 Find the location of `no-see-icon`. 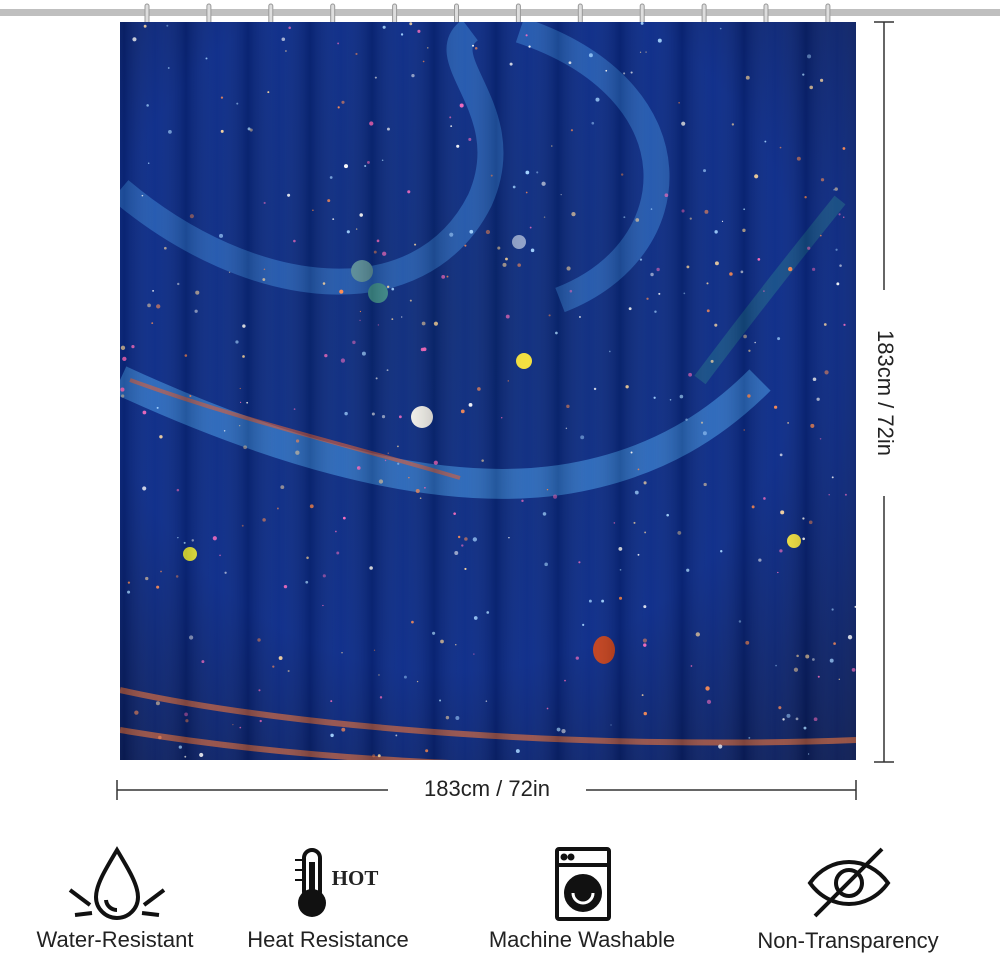

no-see-icon is located at coordinates (849, 882).